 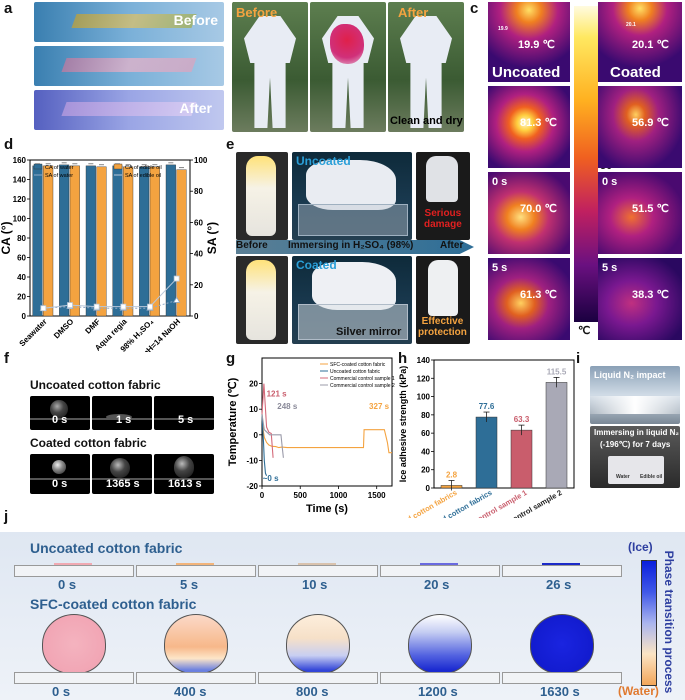 What do you see at coordinates (358, 365) in the screenshot?
I see `chart-g-legend-label: SFC-coated cotton fabric` at bounding box center [358, 365].